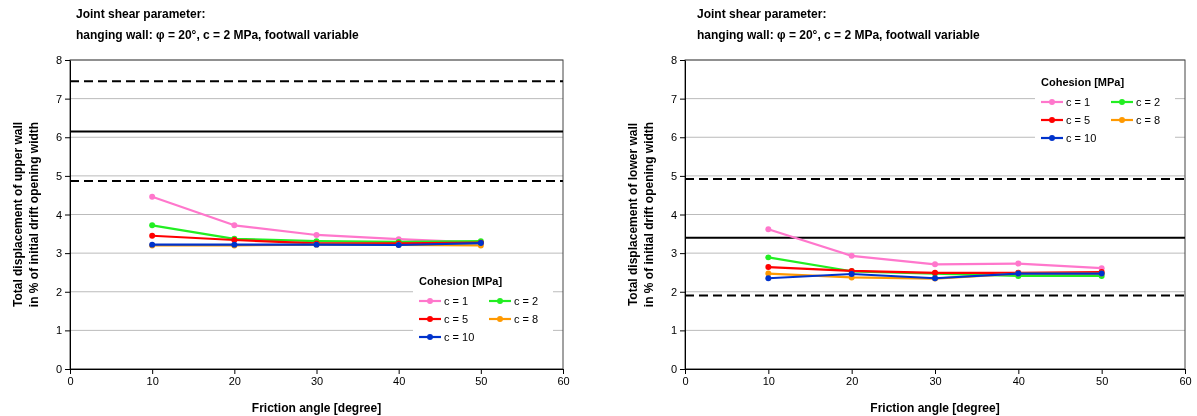 The image size is (1197, 416). Describe the element at coordinates (641, 214) in the screenshot. I see `y-axis-title: Total displacement of lower wall in % of initial drift opening width` at that location.